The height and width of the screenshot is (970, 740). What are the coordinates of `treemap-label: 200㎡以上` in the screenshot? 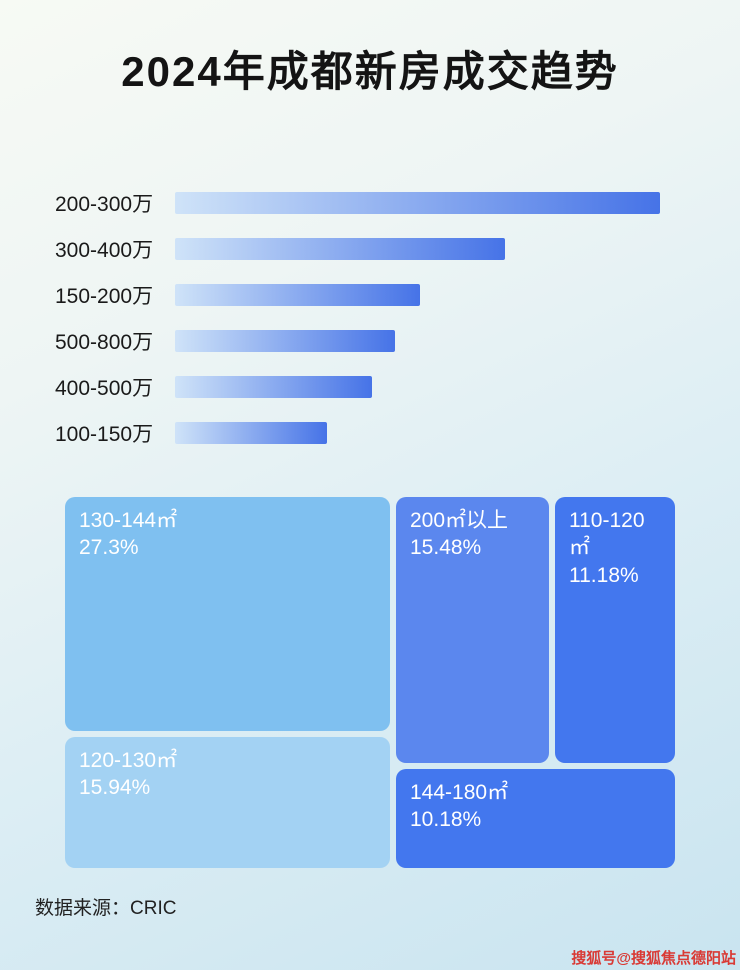 It's located at (459, 520).